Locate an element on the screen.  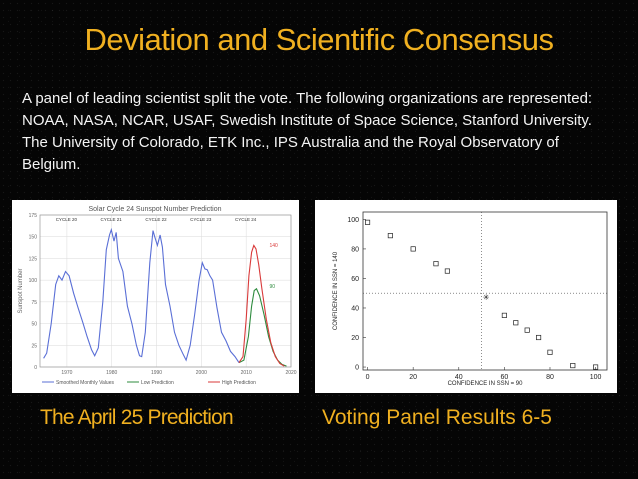
legend-label: High Prediction is located at coordinates (239, 383).